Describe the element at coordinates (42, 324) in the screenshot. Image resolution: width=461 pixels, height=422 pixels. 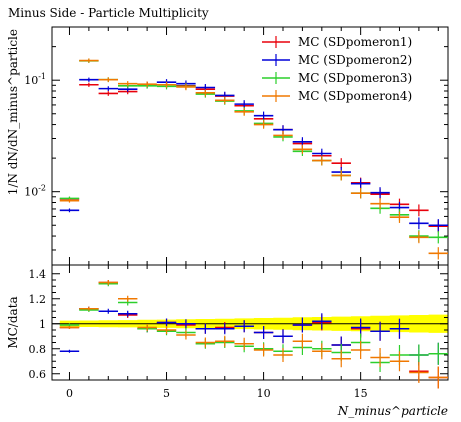
I see `y-tick-label-ratio: 1` at that location.